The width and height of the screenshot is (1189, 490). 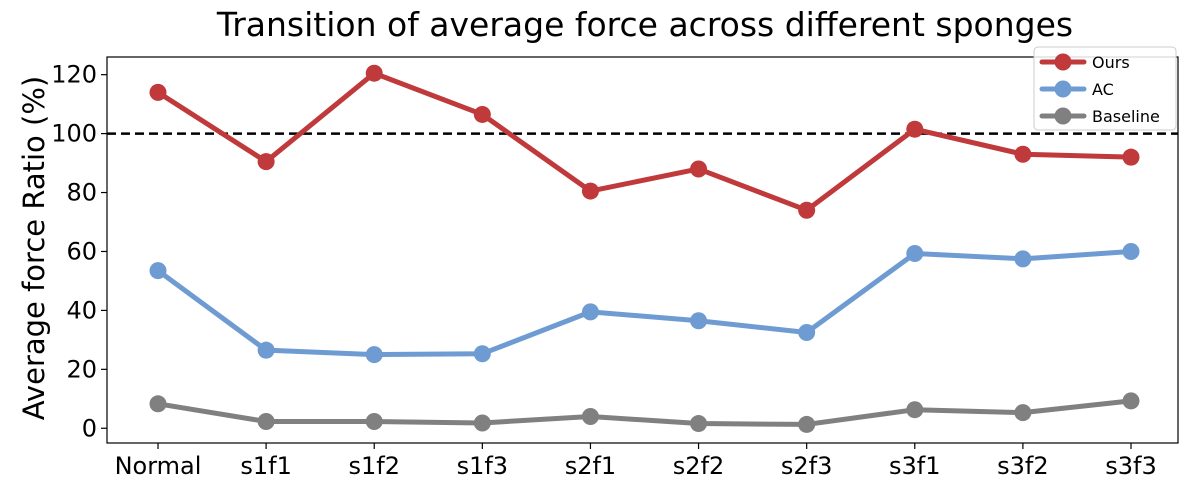 What do you see at coordinates (158, 466) in the screenshot?
I see `x-tick-label: Normal` at bounding box center [158, 466].